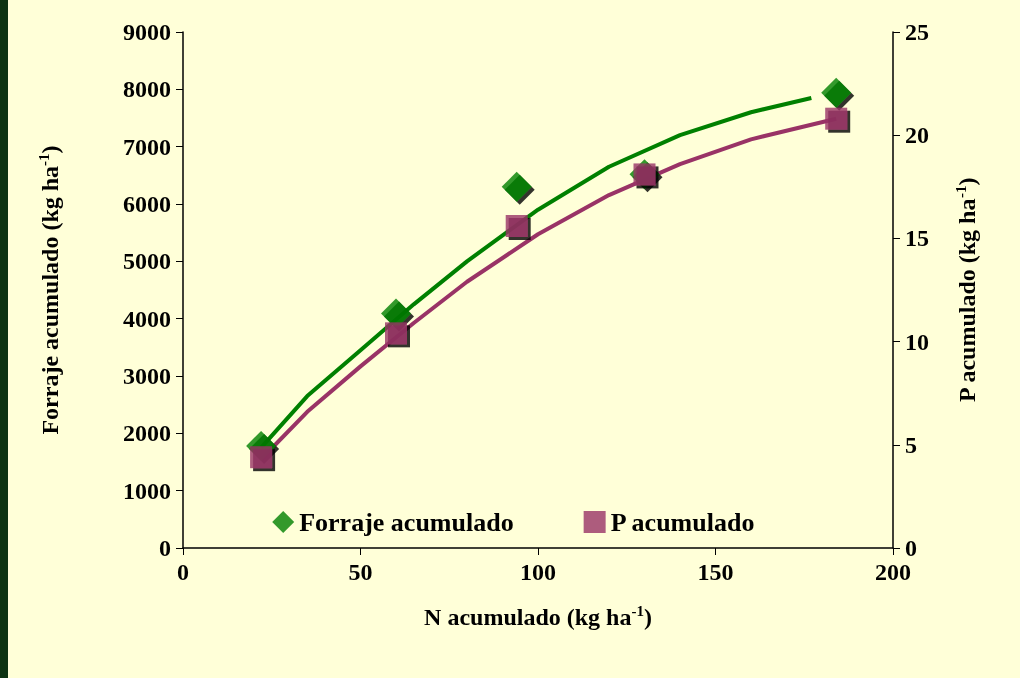 The image size is (1020, 678). I want to click on y2-tick-label: 15, so click(917, 238).